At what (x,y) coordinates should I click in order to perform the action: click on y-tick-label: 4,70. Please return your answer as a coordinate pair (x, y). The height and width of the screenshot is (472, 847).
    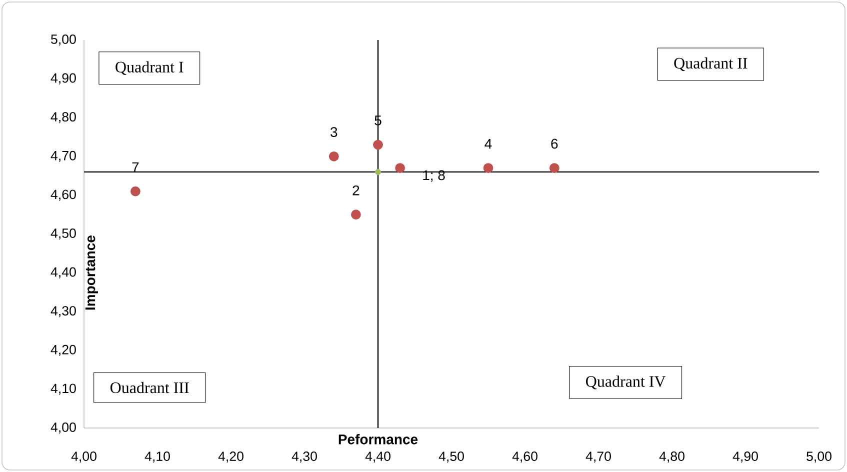
    Looking at the image, I should click on (63, 156).